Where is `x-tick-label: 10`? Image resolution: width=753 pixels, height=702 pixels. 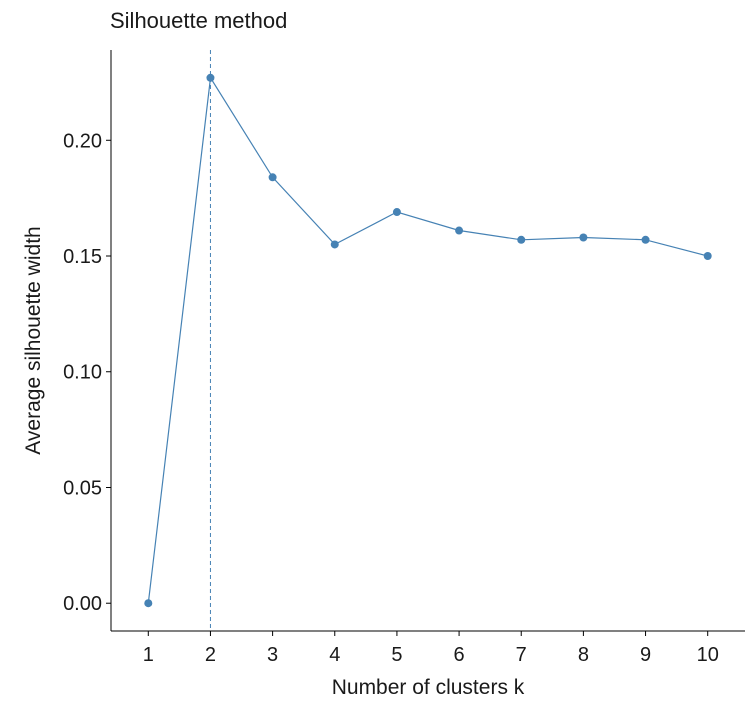 x-tick-label: 10 is located at coordinates (708, 655).